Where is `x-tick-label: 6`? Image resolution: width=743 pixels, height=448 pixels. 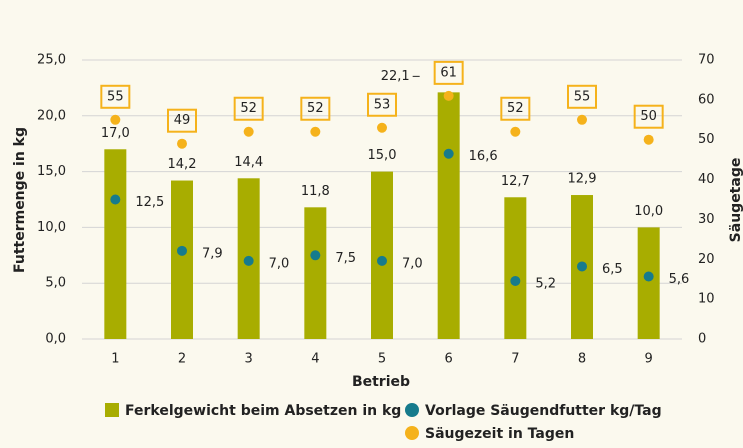
x-tick-label: 6 is located at coordinates (449, 359).